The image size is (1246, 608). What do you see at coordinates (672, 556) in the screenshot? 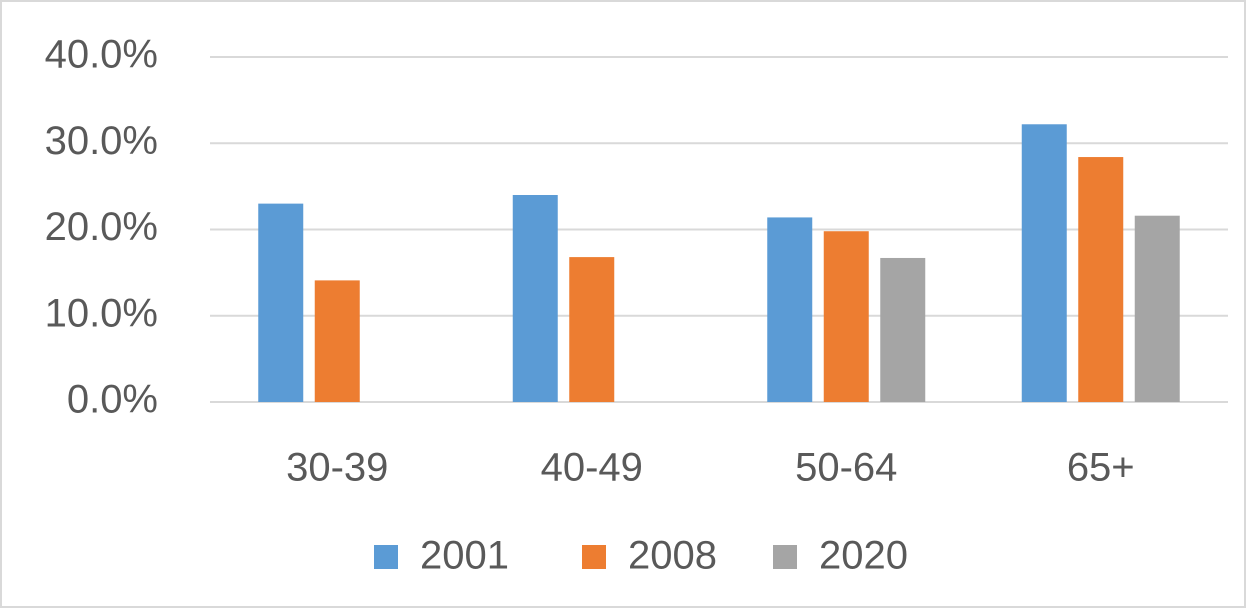
I see `legend-label: 2008` at bounding box center [672, 556].